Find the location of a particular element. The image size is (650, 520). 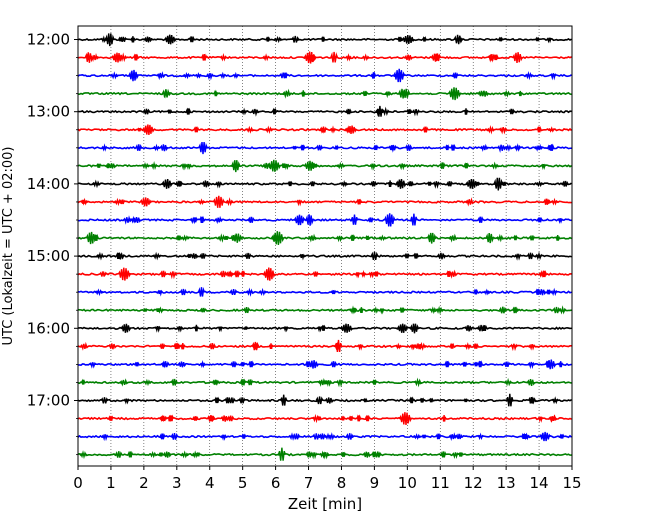

x-axis-label: Zeit [min] is located at coordinates (325, 504).